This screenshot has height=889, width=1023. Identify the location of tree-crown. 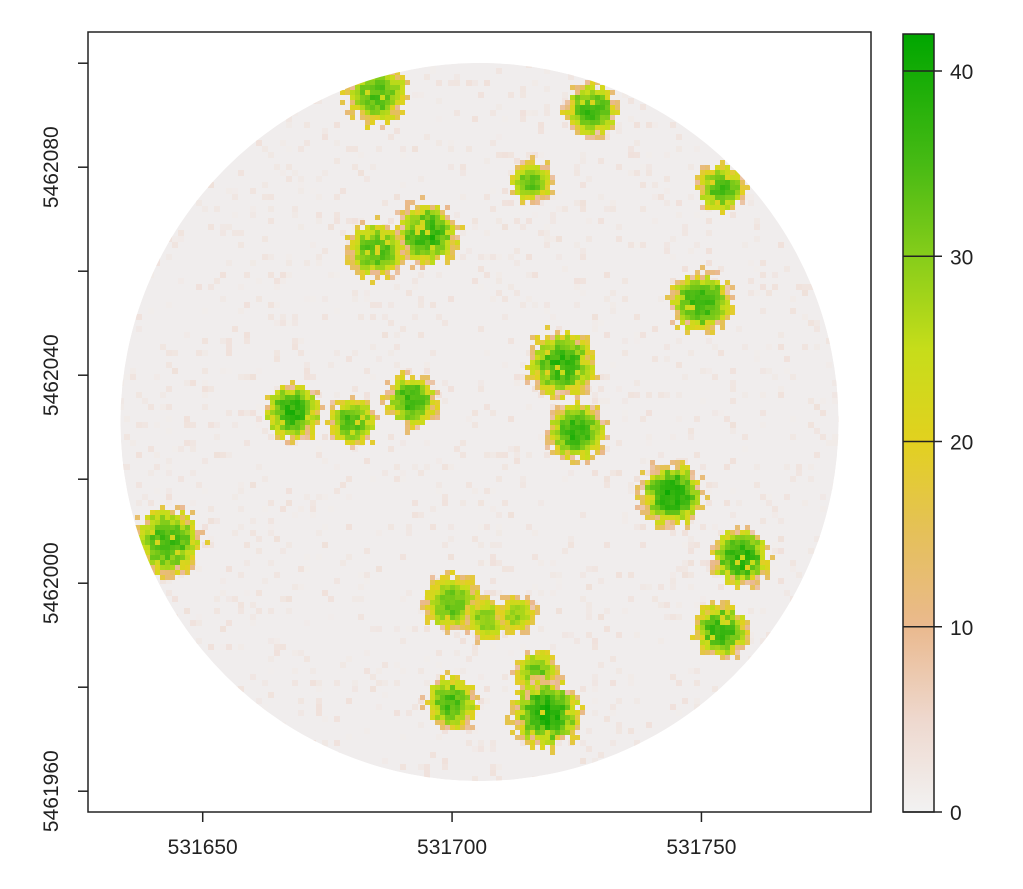
(295, 412).